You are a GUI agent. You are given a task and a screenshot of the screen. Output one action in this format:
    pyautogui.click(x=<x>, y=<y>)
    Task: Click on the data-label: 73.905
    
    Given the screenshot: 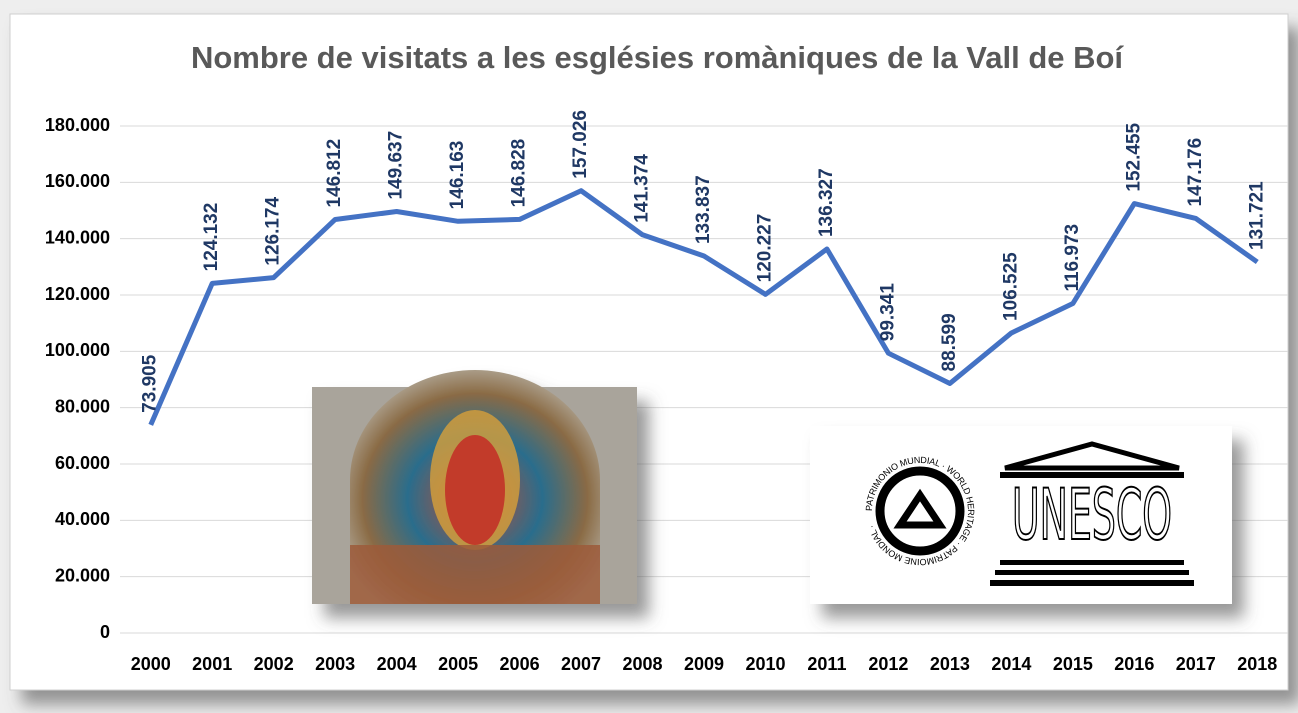 What is the action you would take?
    pyautogui.click(x=150, y=383)
    